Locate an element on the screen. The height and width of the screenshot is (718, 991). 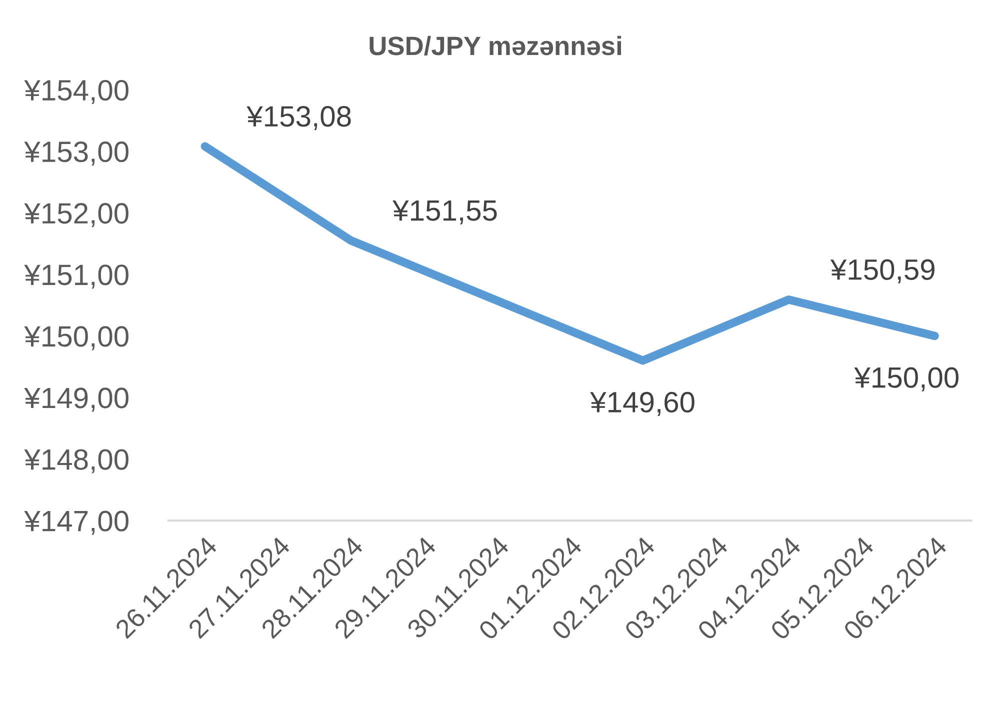
chart-title: USD/JPY məzənnəsi is located at coordinates (495, 46).